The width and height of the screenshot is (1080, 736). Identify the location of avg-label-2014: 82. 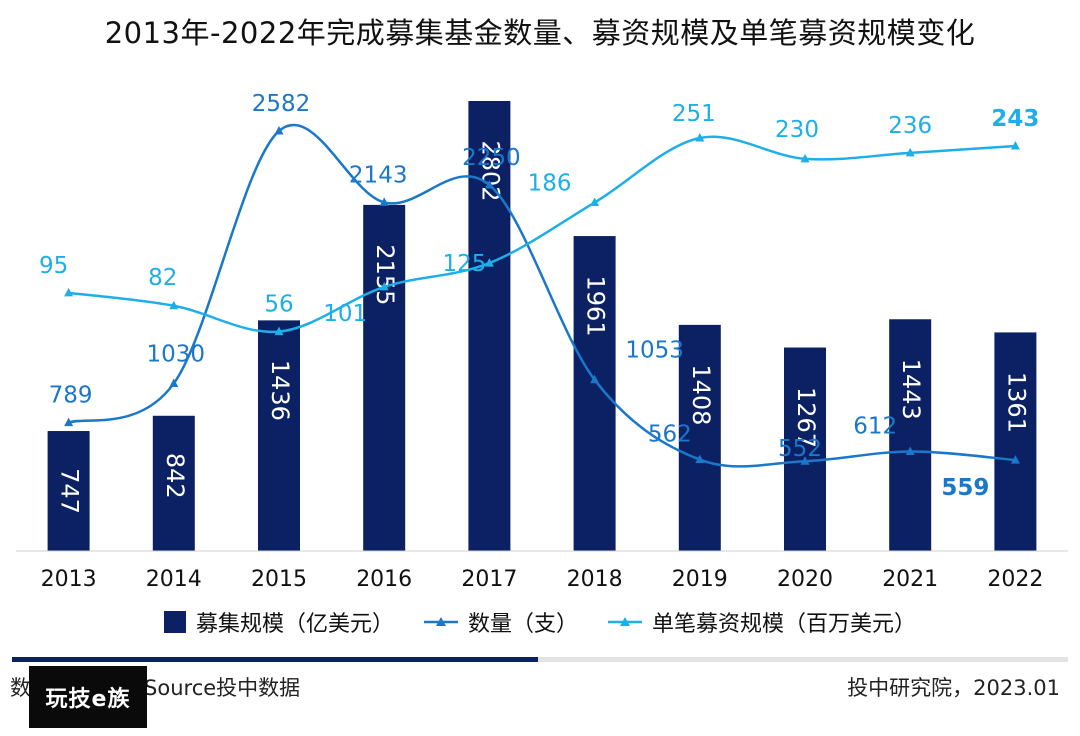
(162, 278).